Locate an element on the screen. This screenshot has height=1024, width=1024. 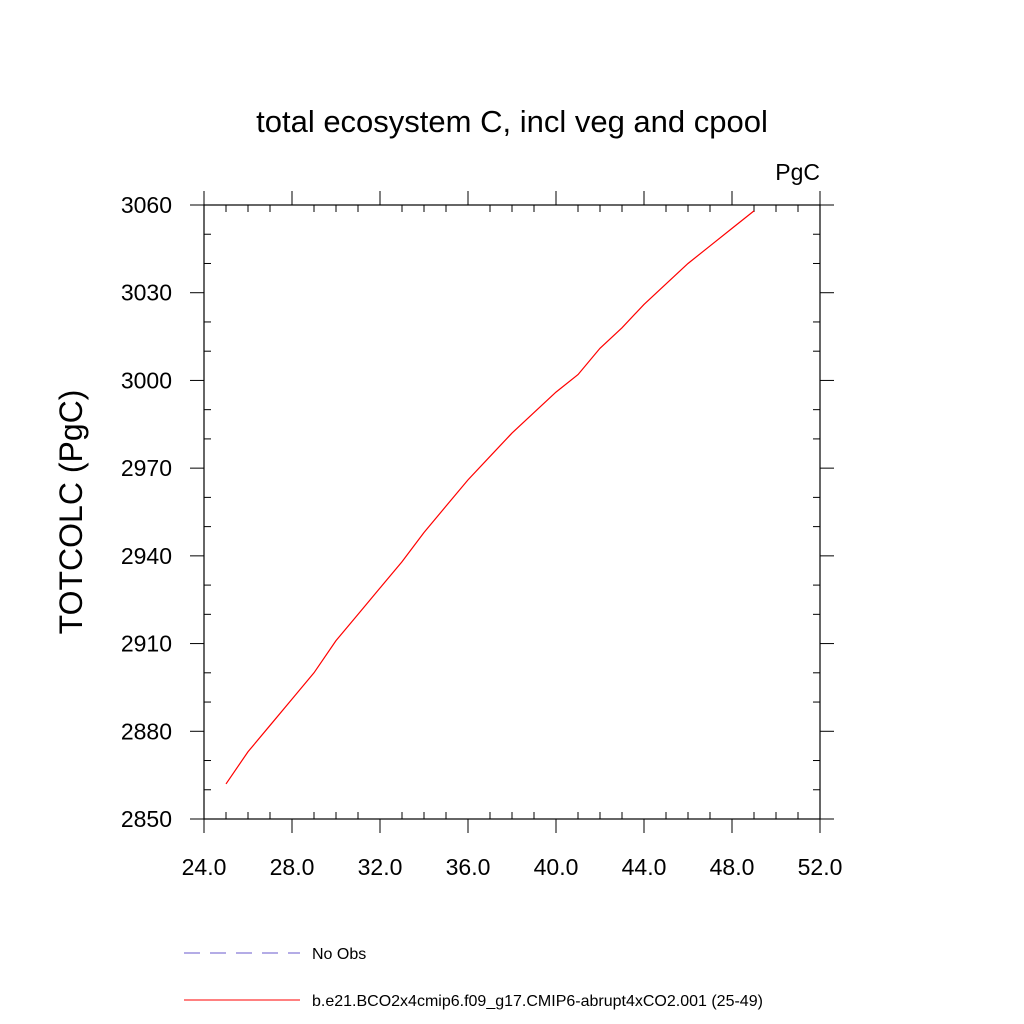
y-tick-label: 3000 is located at coordinates (146, 380).